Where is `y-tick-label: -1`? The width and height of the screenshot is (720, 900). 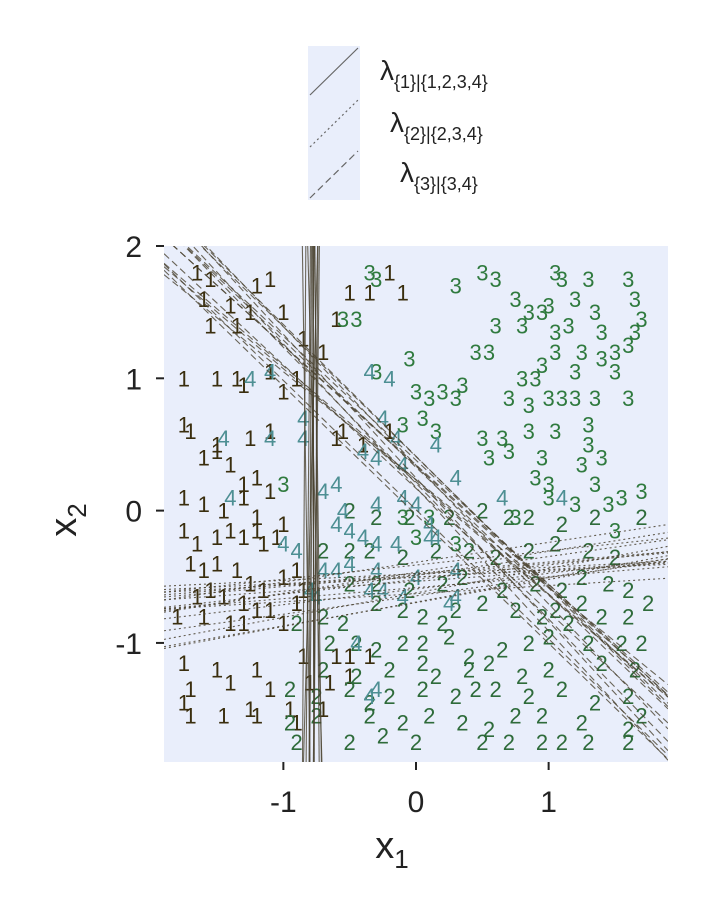 y-tick-label: -1 is located at coordinates (128, 644).